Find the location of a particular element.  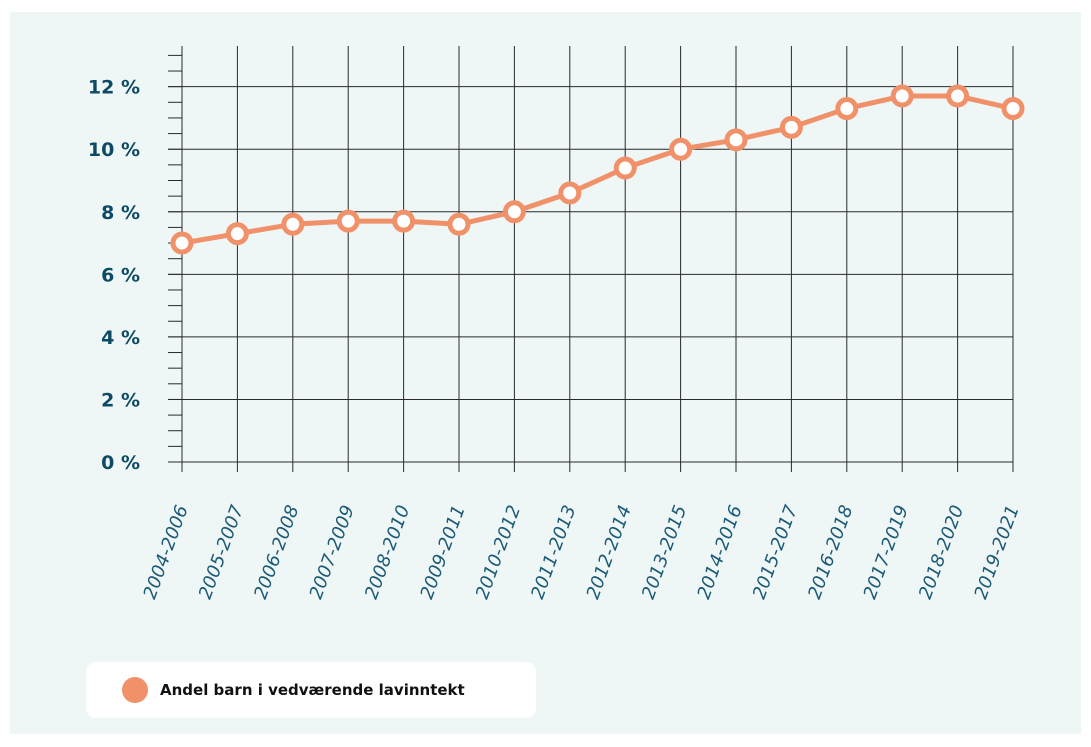

x-tick-label: 2016-2018 is located at coordinates (830, 552).